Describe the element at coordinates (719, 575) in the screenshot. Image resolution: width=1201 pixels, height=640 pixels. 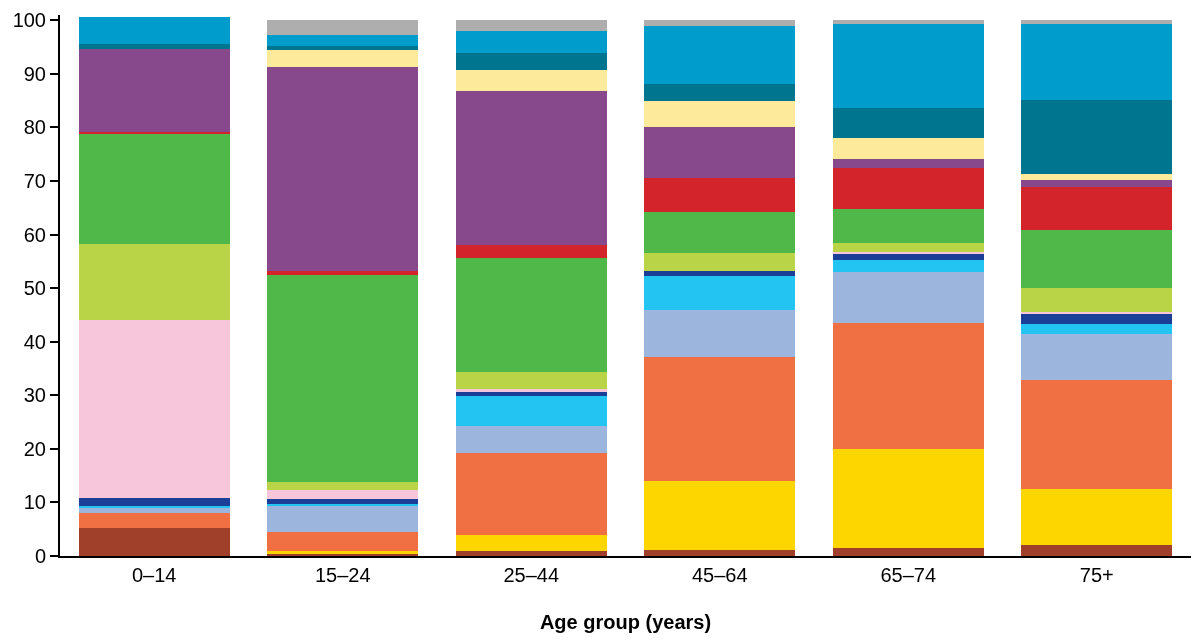
I see `x-tick-label: 45–64` at that location.